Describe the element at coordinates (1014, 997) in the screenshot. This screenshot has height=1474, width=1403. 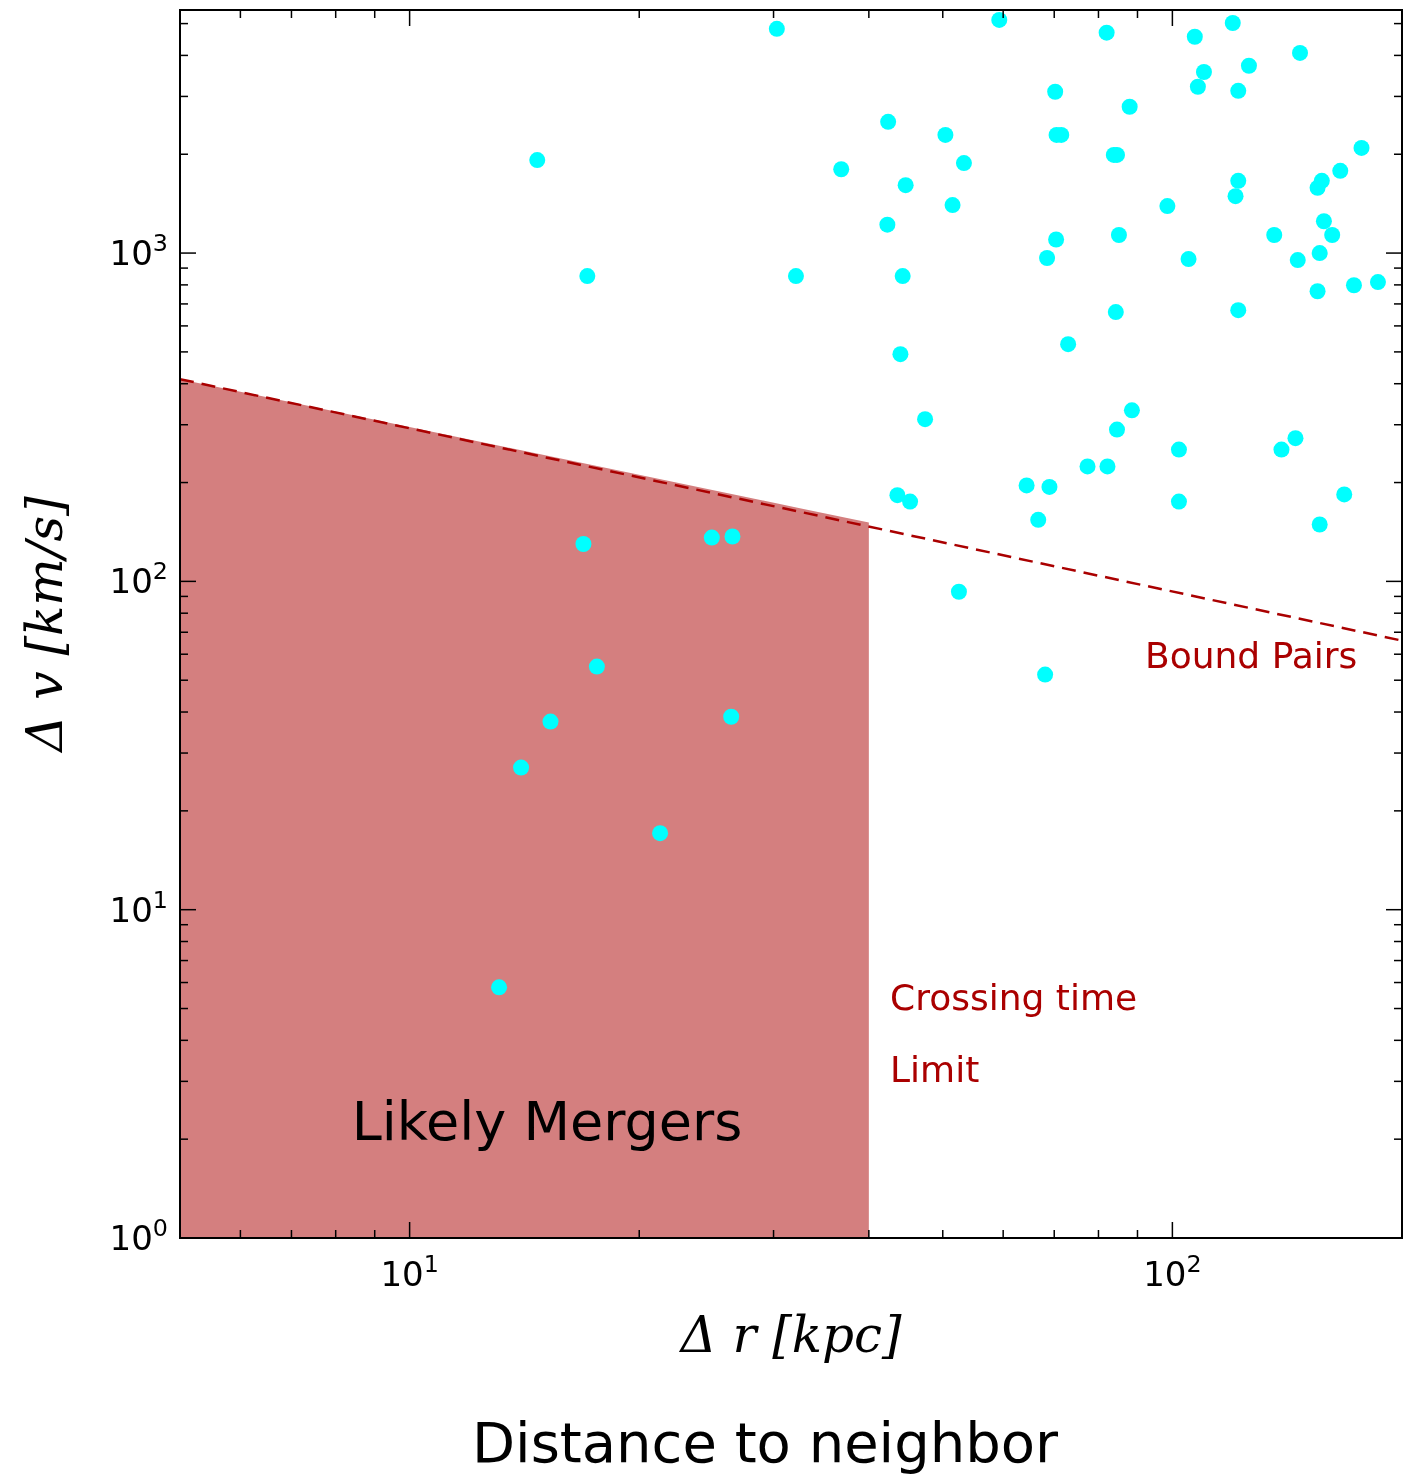
I see `annotation: Crossing time` at that location.